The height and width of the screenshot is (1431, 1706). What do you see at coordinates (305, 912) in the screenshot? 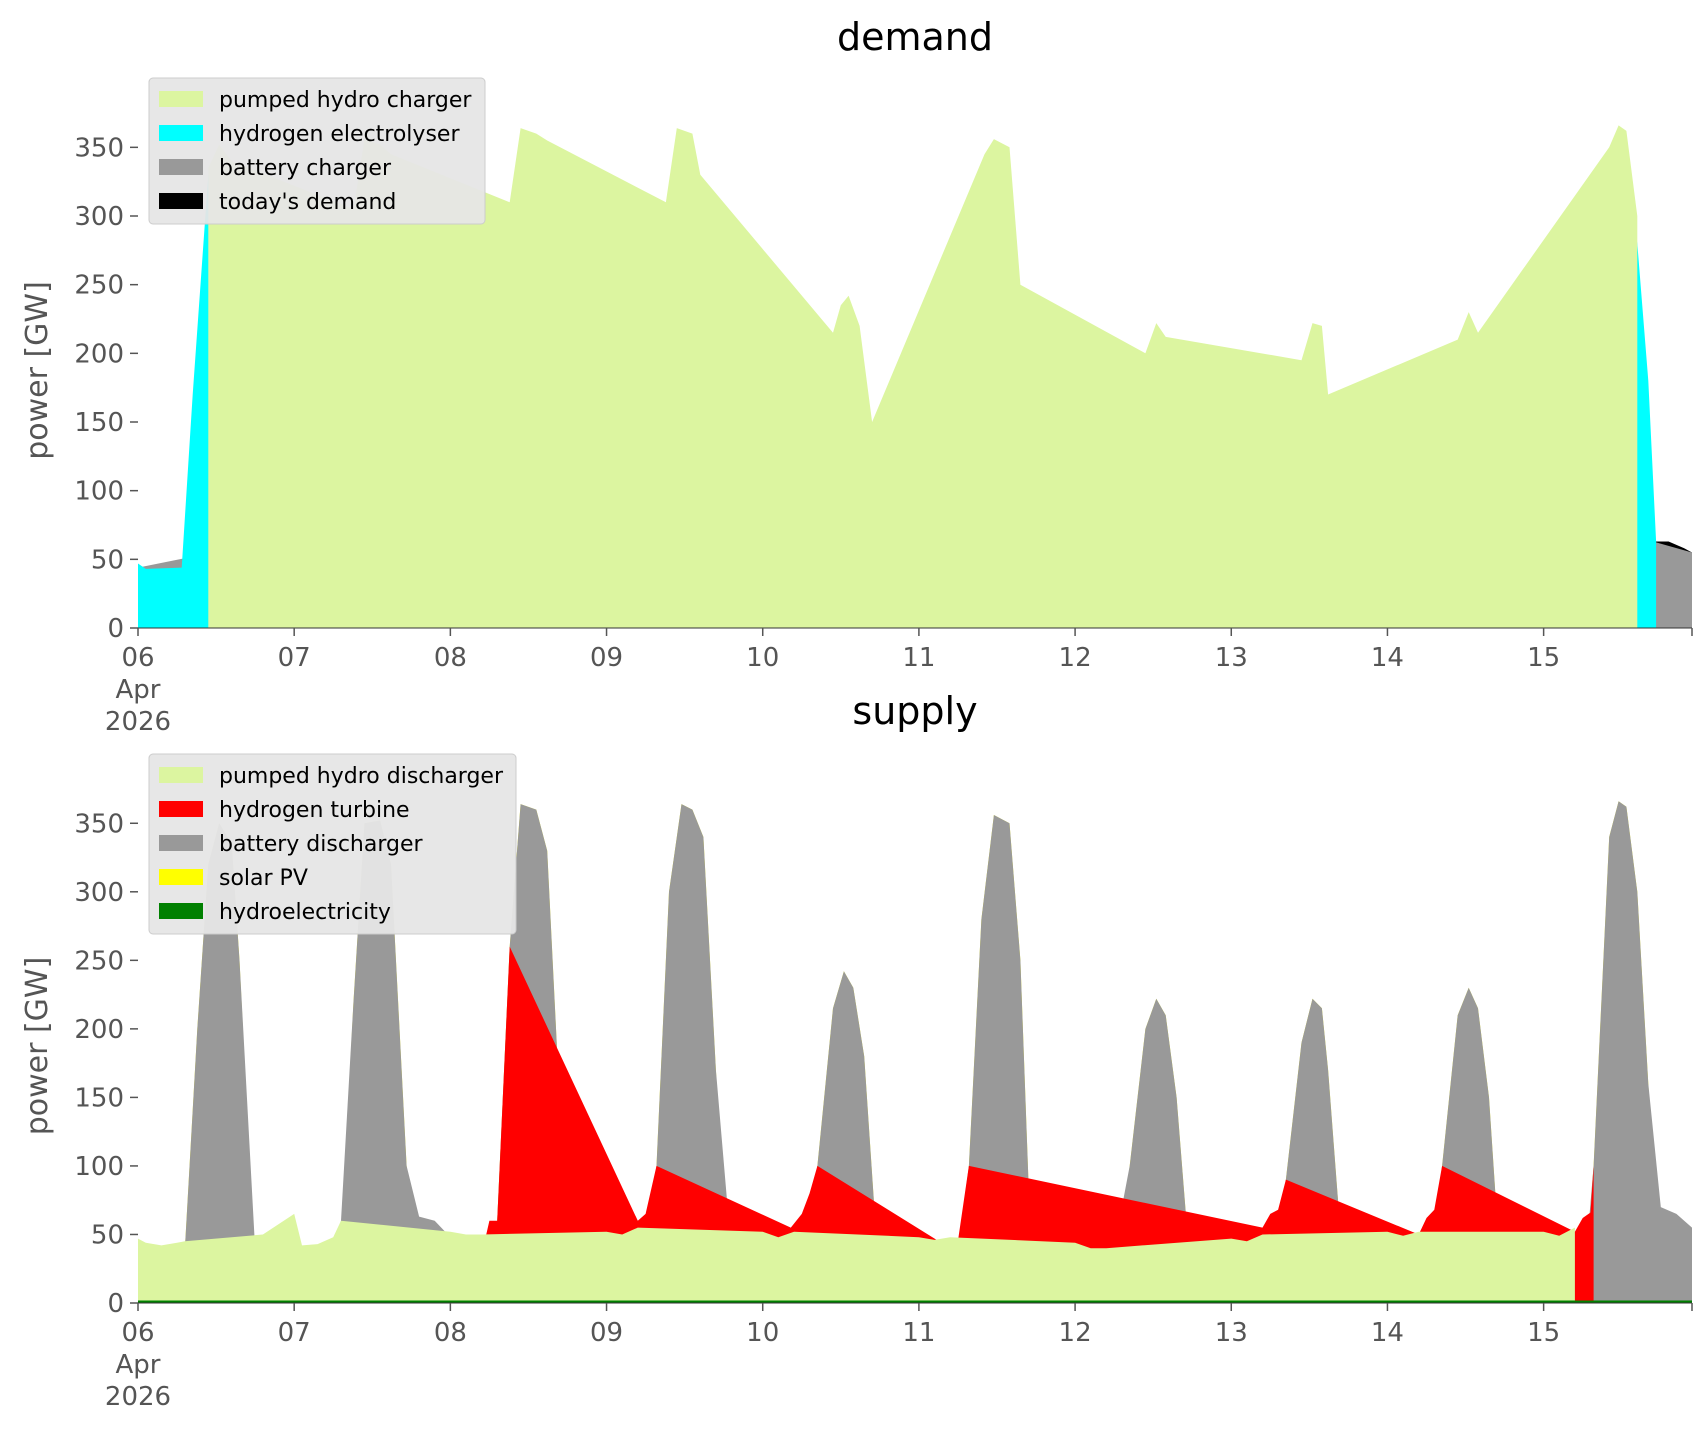
I see `legend-label-hydroelectricity: hydroelectricity` at bounding box center [305, 912].